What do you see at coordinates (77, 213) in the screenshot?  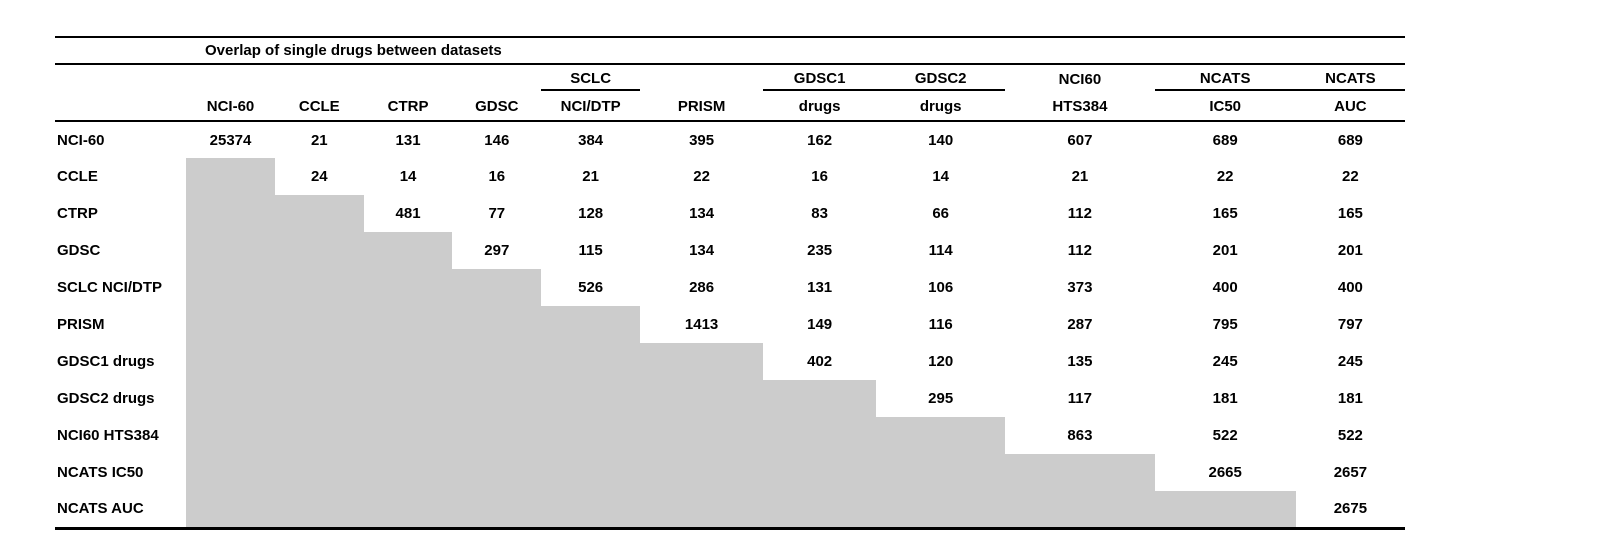 I see `row-label-ctrp: CTRP` at bounding box center [77, 213].